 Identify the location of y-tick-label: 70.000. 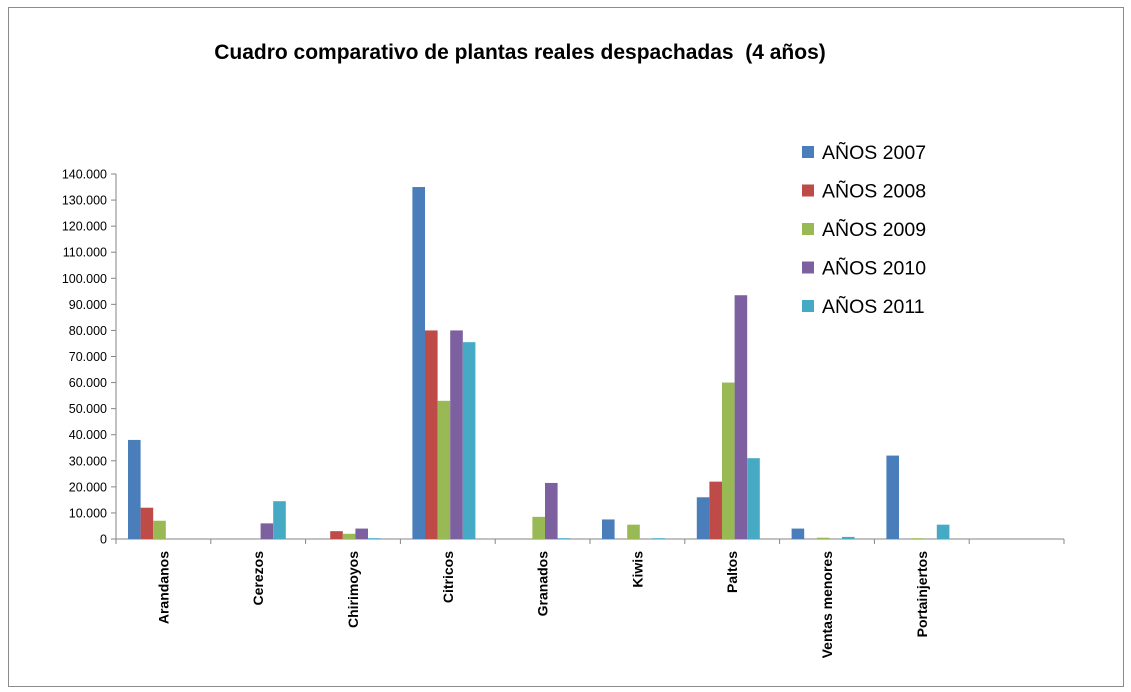
(88, 357).